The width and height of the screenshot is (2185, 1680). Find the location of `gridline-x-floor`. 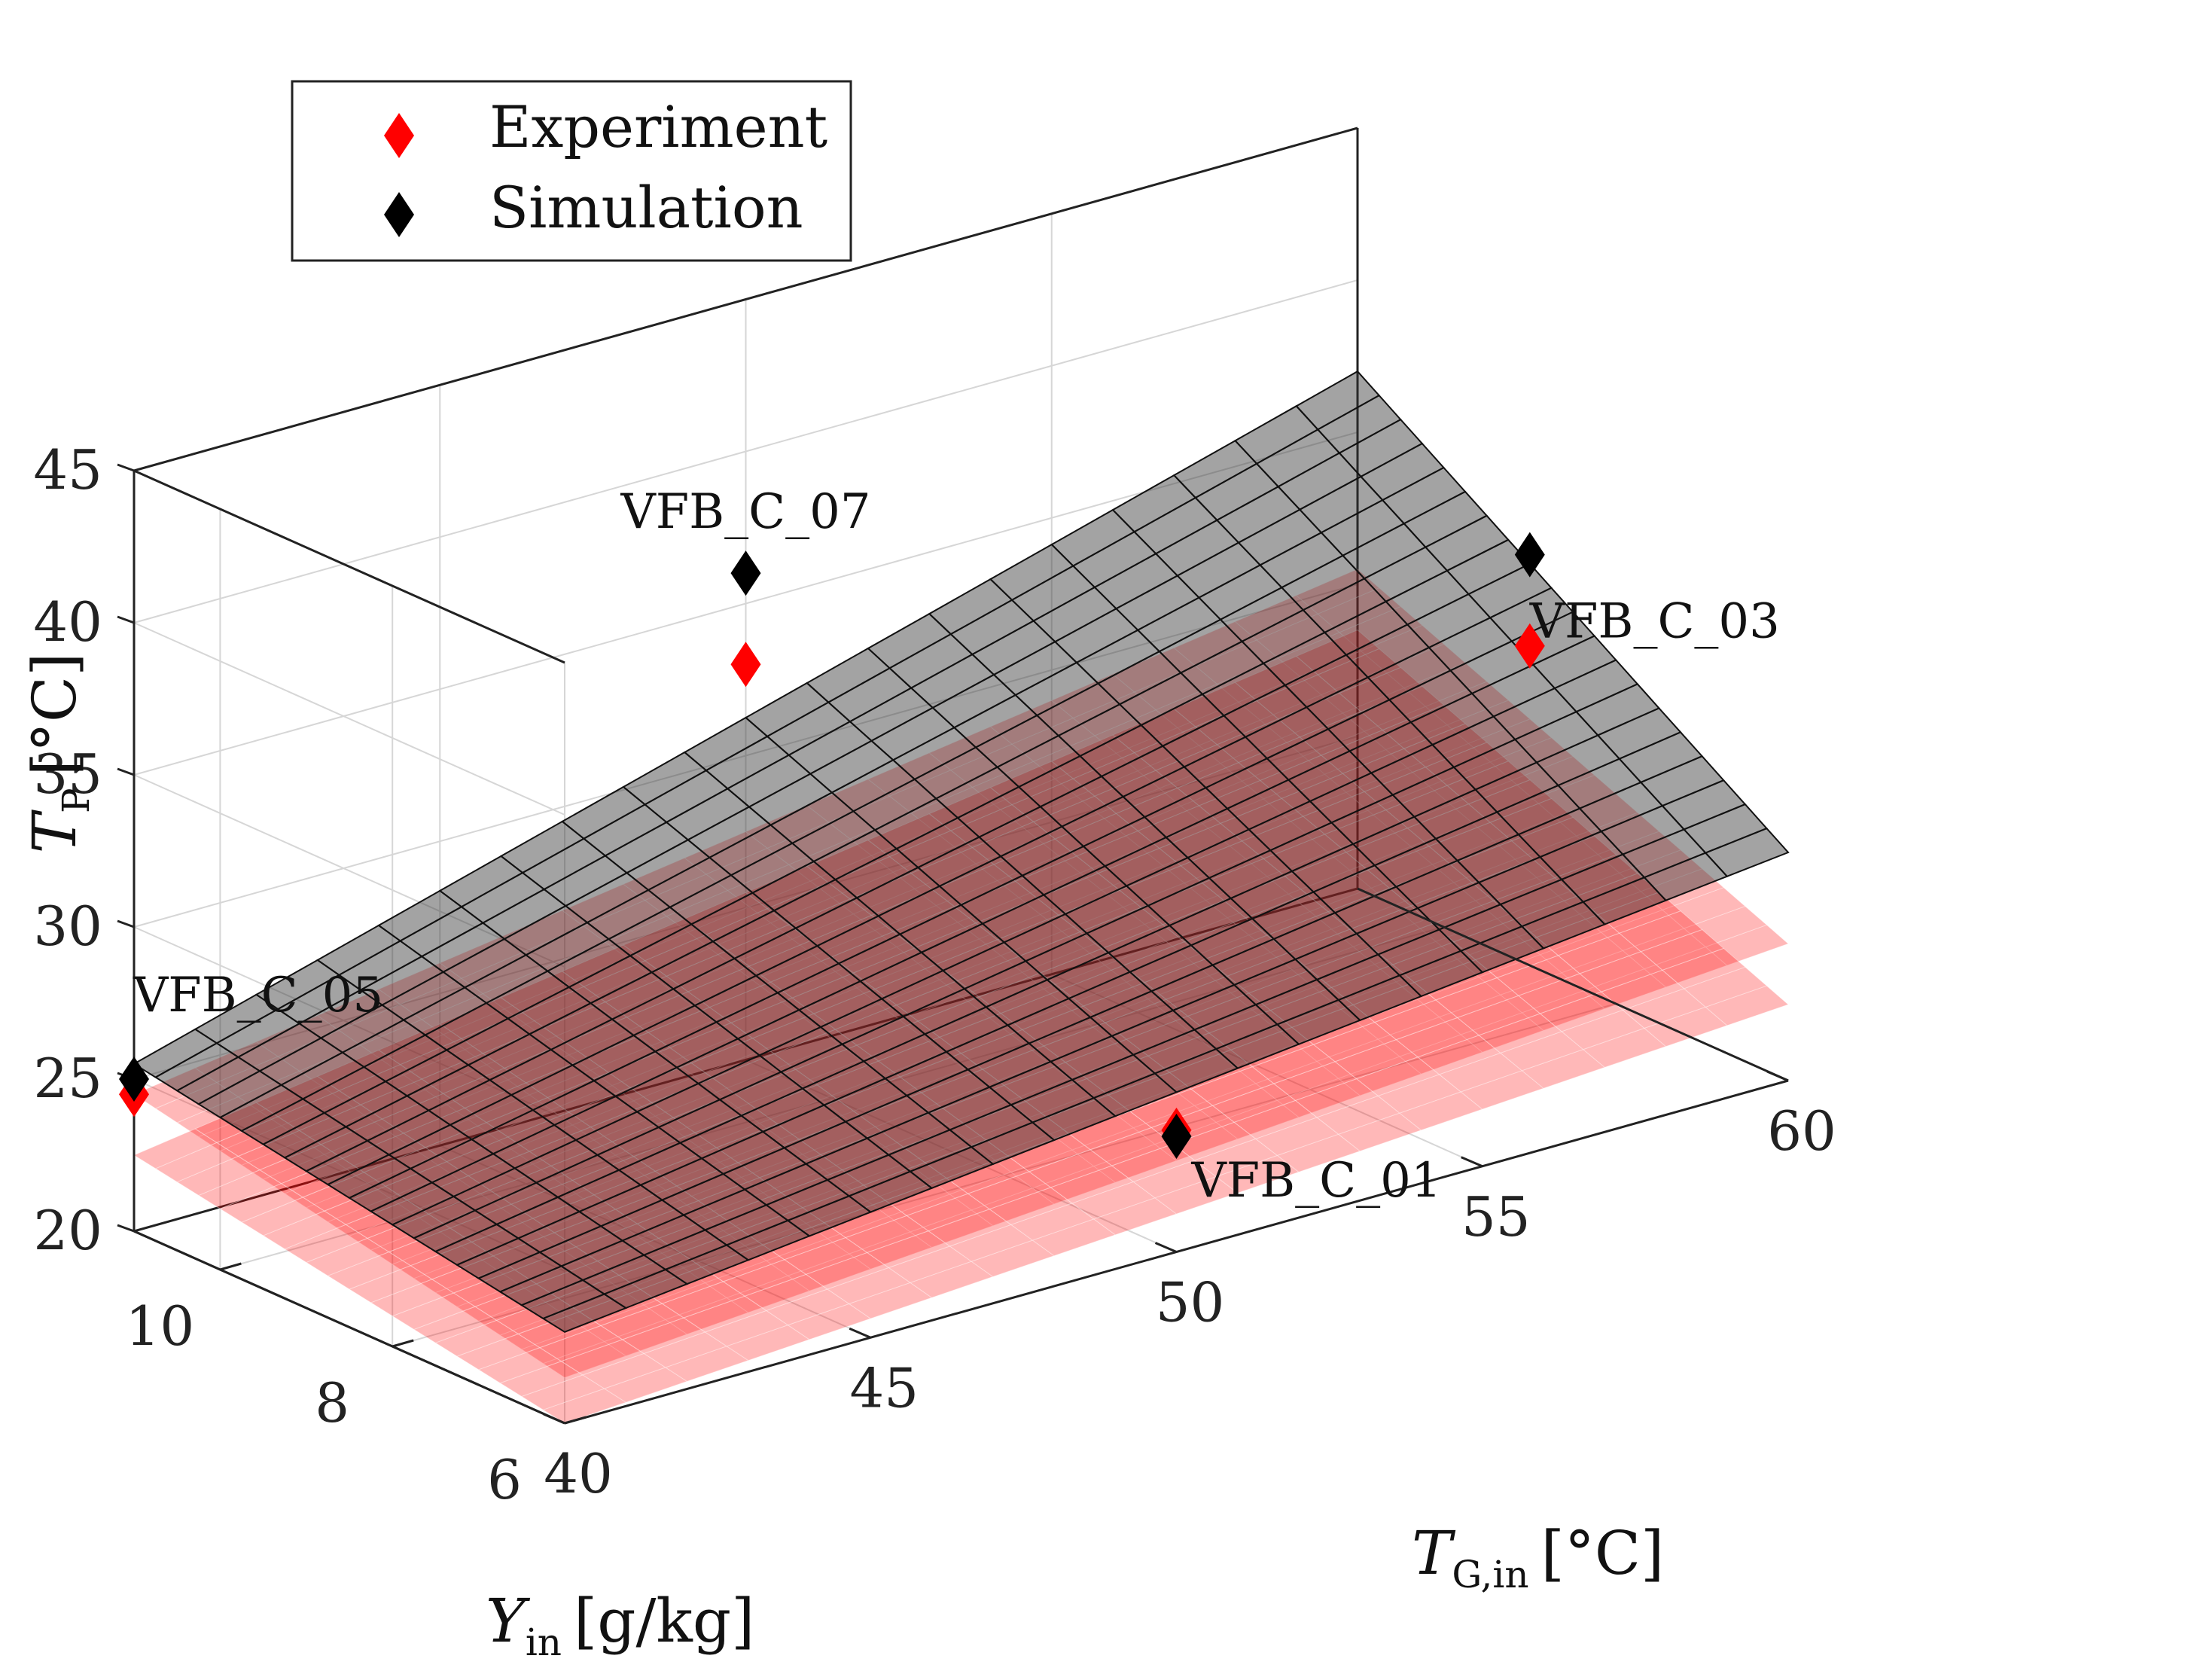

gridline-x-floor is located at coordinates (961, 1156).